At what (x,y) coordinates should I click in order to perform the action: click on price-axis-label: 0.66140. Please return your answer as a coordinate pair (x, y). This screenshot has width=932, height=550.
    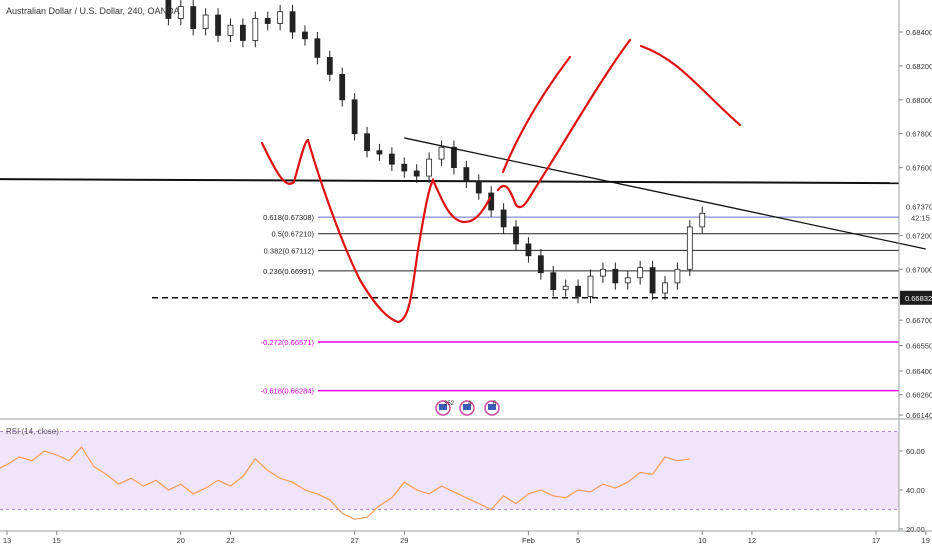
    Looking at the image, I should click on (919, 415).